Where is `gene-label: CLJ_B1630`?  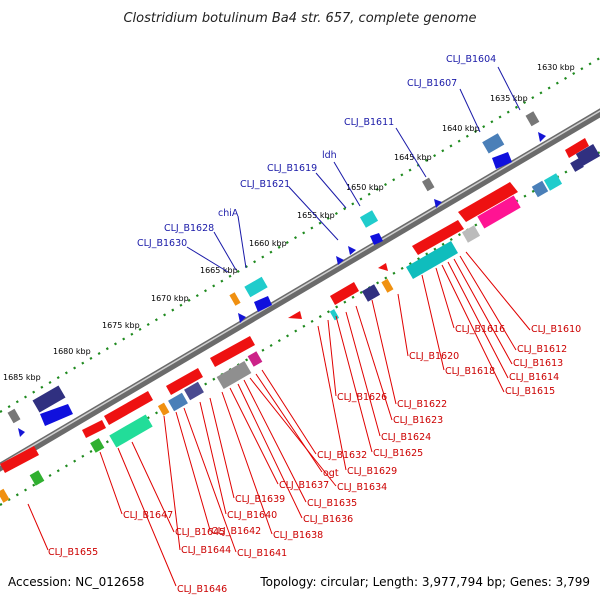
gene-label: CLJ_B1630 is located at coordinates (162, 243).